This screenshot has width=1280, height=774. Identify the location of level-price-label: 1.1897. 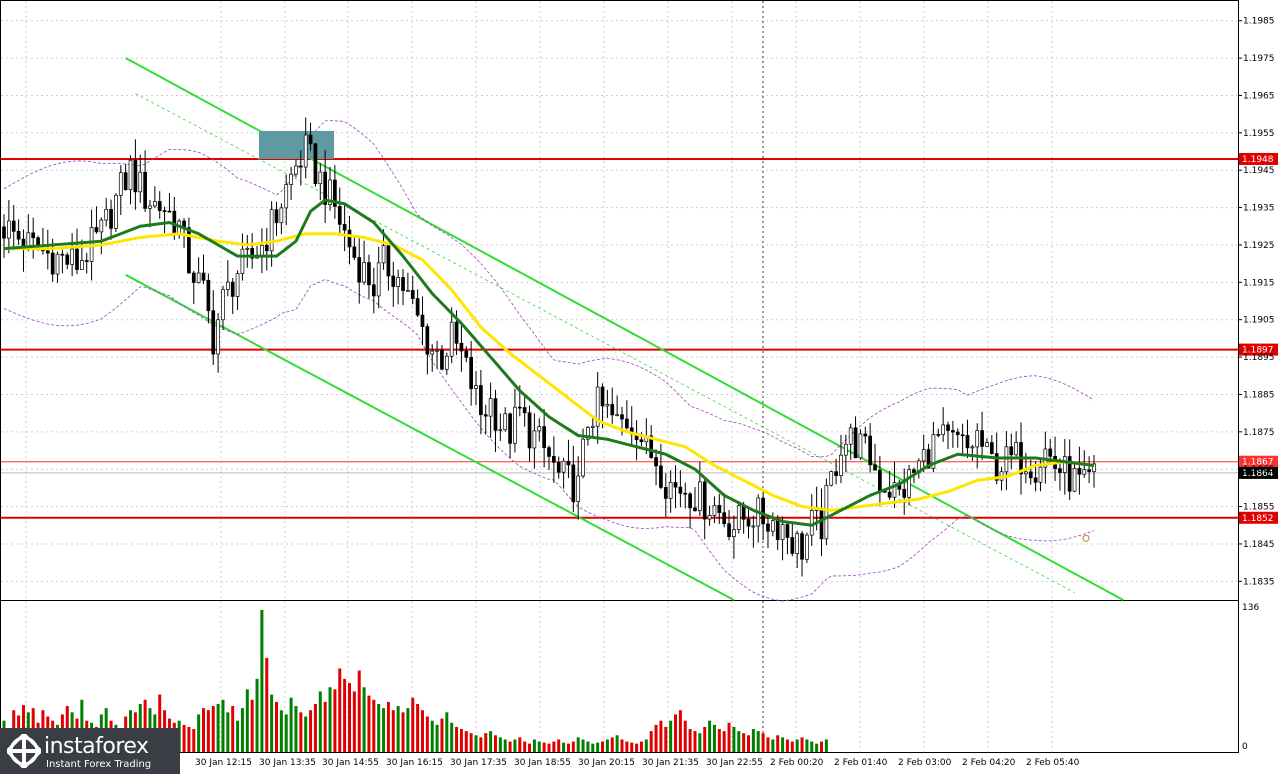
(1258, 351).